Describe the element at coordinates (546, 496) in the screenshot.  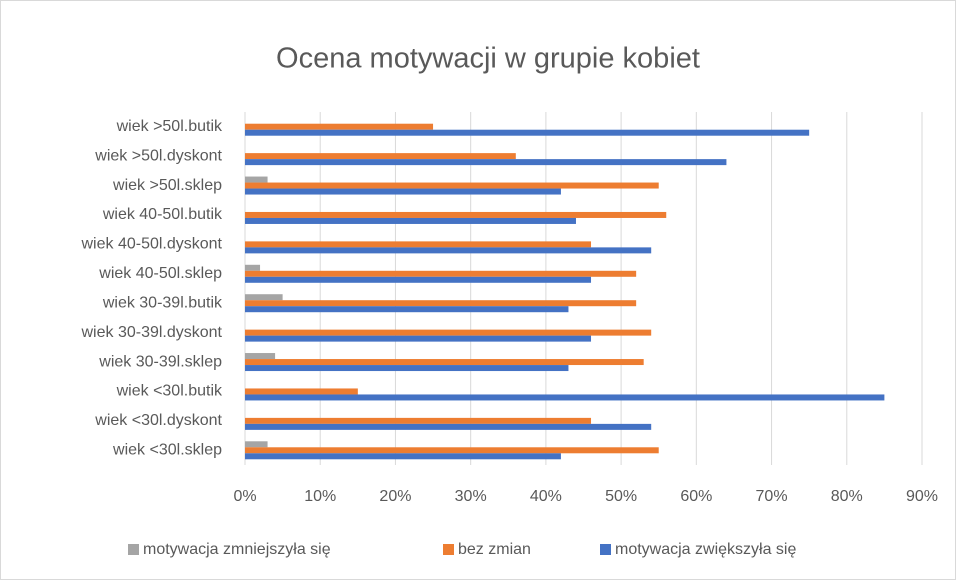
I see `x-tick-label: 40%` at that location.